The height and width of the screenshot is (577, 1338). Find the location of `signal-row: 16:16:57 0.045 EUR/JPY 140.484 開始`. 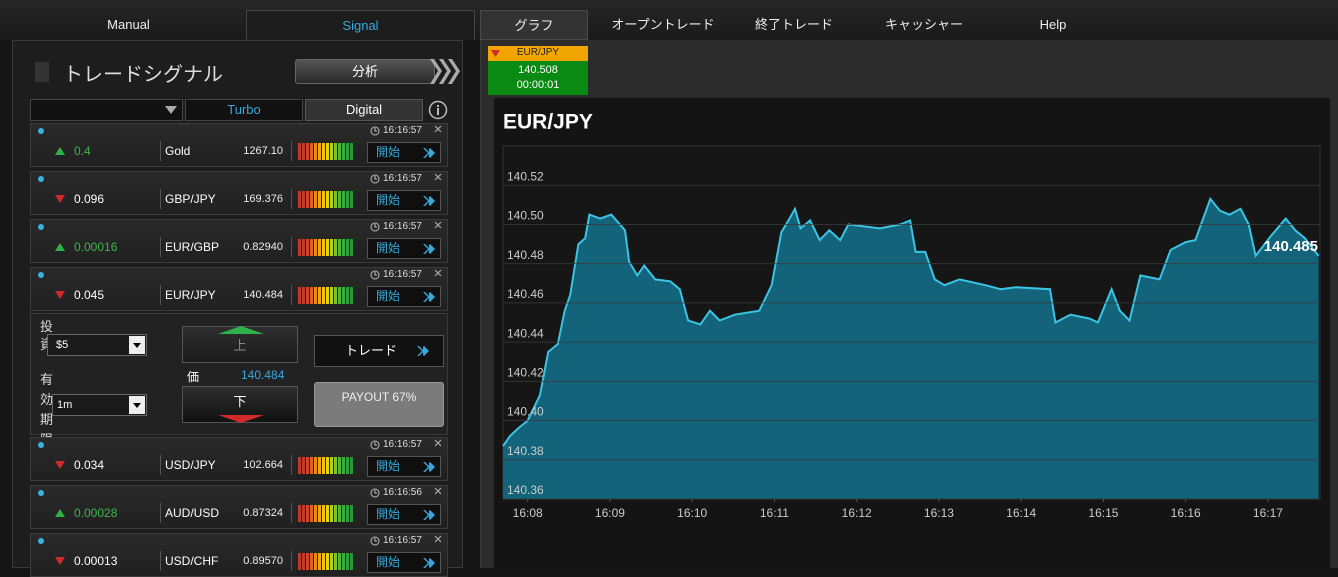

signal-row: 16:16:57 0.045 EUR/JPY 140.484 開始 is located at coordinates (239, 289).